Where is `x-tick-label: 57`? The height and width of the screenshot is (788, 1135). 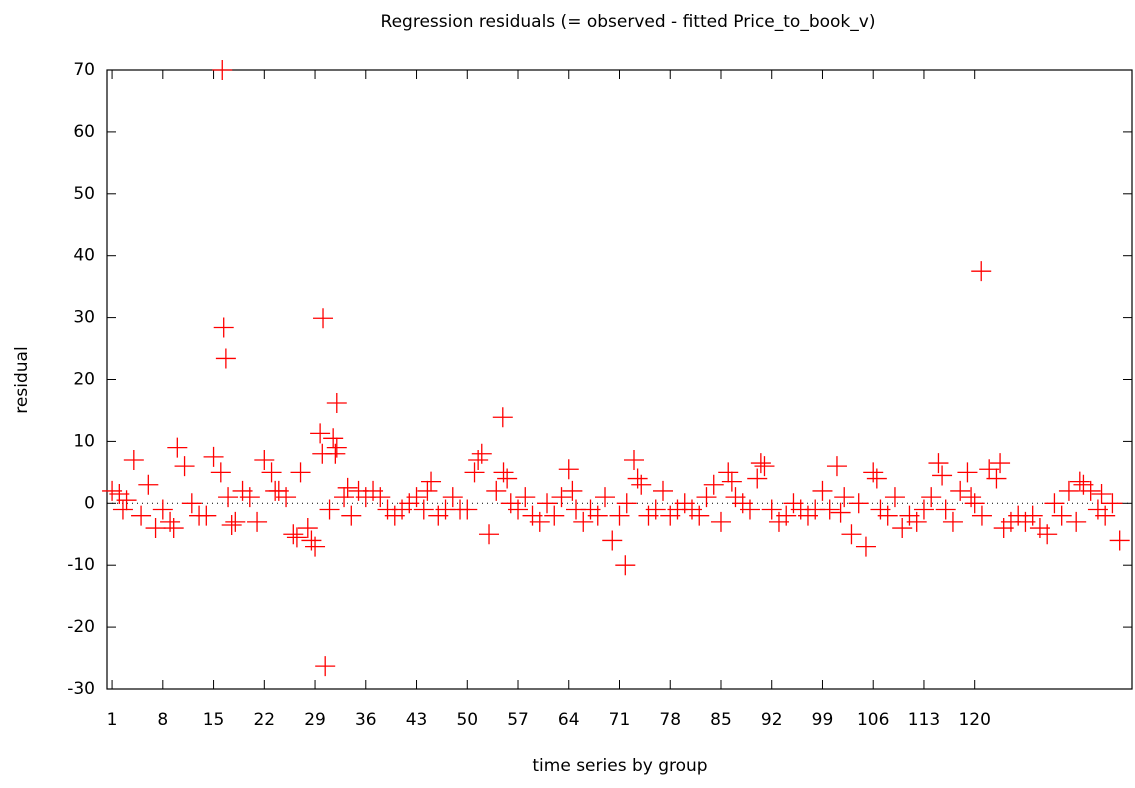
x-tick-label: 57 is located at coordinates (518, 720).